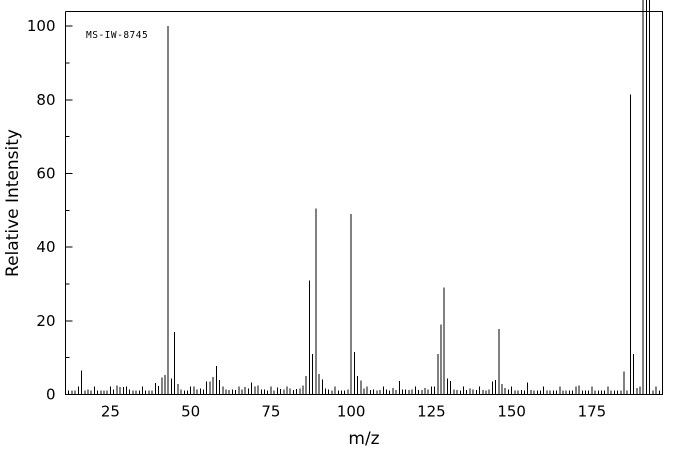 The height and width of the screenshot is (455, 676). I want to click on y-tick-label: 0, so click(51, 395).